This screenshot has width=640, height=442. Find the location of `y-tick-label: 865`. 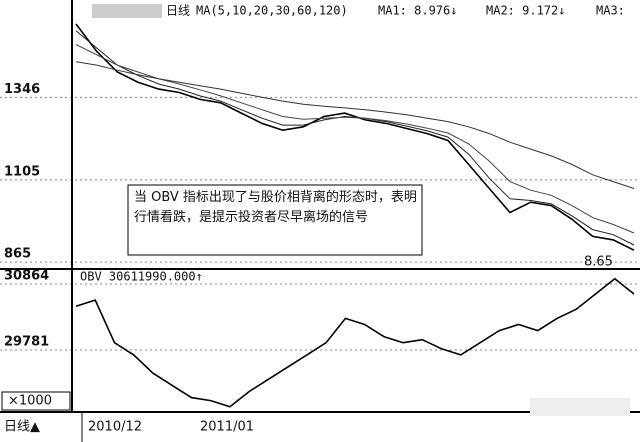

y-tick-label: 865 is located at coordinates (17, 254).